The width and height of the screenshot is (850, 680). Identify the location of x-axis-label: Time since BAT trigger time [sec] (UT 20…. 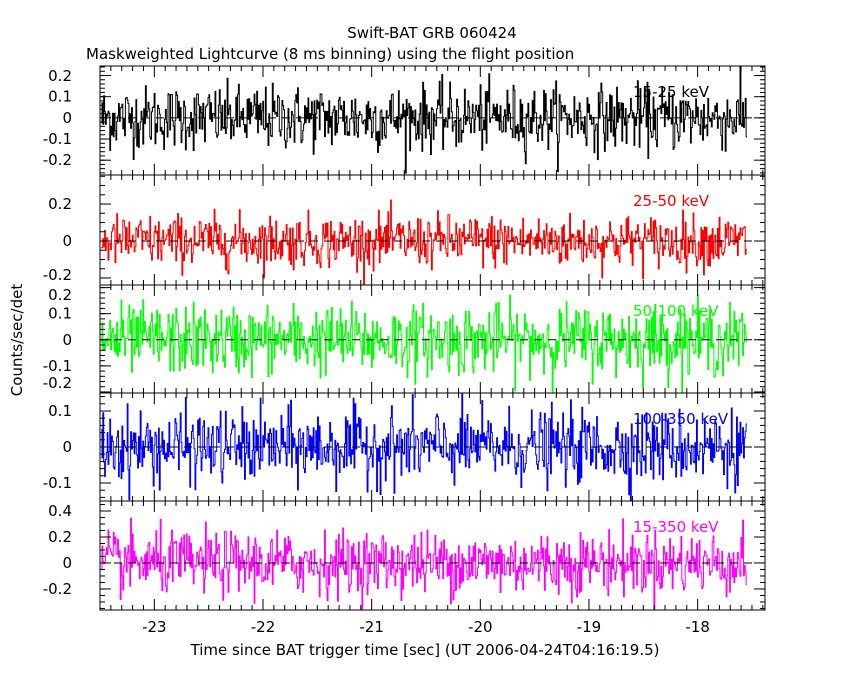
(425, 650).